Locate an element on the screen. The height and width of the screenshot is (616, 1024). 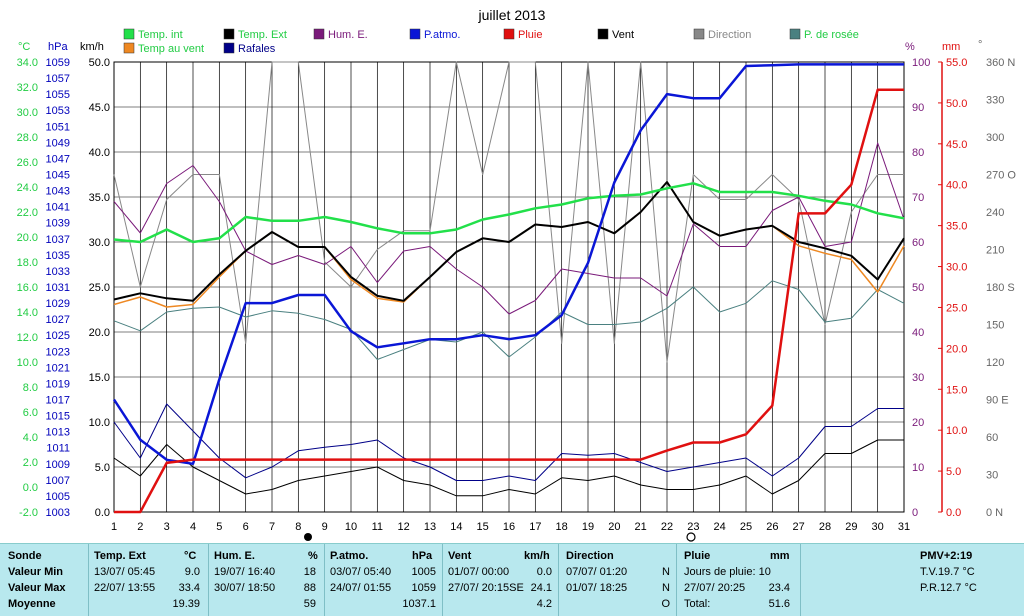
celsius-tick-label: 12.0 is located at coordinates (27, 338).